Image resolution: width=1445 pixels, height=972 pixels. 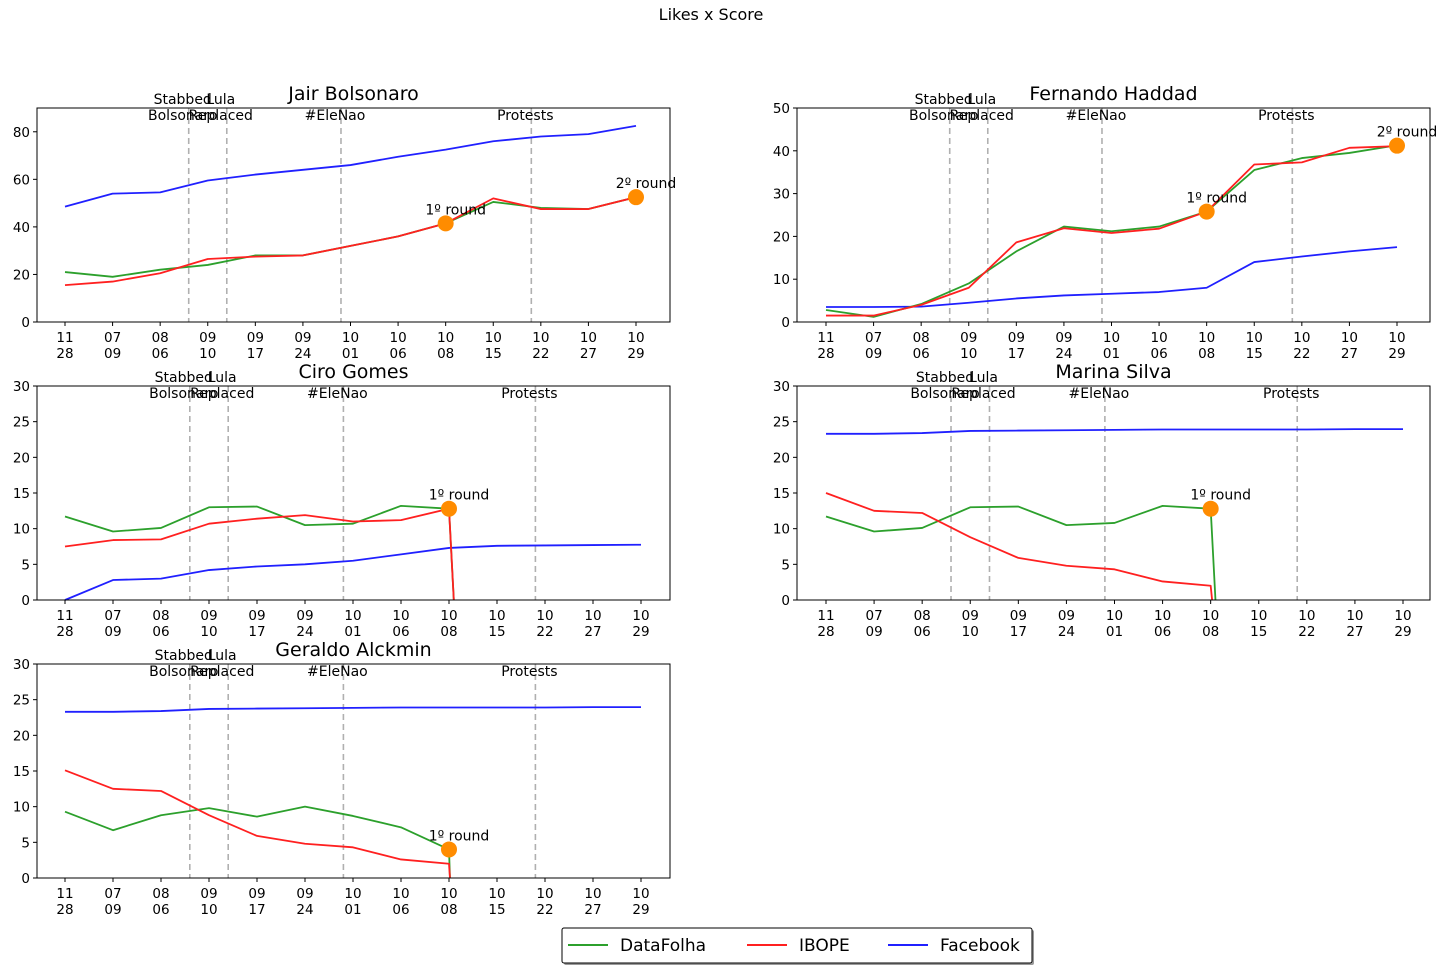 I want to click on y-tick-label: 80, so click(x=21, y=133).